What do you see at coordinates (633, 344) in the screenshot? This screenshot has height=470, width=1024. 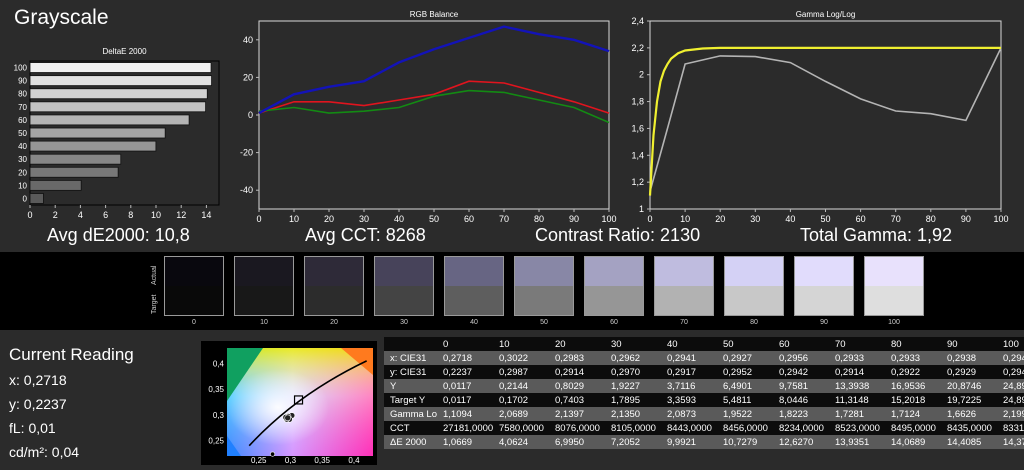 I see `table-header-cell: 30` at bounding box center [633, 344].